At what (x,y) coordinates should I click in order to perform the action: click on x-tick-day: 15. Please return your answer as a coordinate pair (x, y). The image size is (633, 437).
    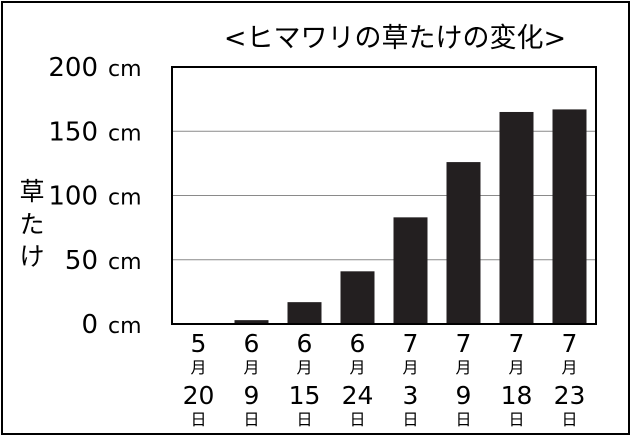
    Looking at the image, I should click on (305, 395).